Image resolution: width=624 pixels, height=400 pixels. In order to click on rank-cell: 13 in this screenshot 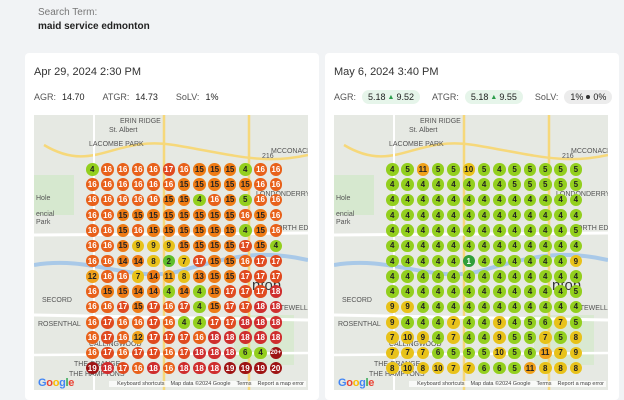, I will do `click(199, 276)`.